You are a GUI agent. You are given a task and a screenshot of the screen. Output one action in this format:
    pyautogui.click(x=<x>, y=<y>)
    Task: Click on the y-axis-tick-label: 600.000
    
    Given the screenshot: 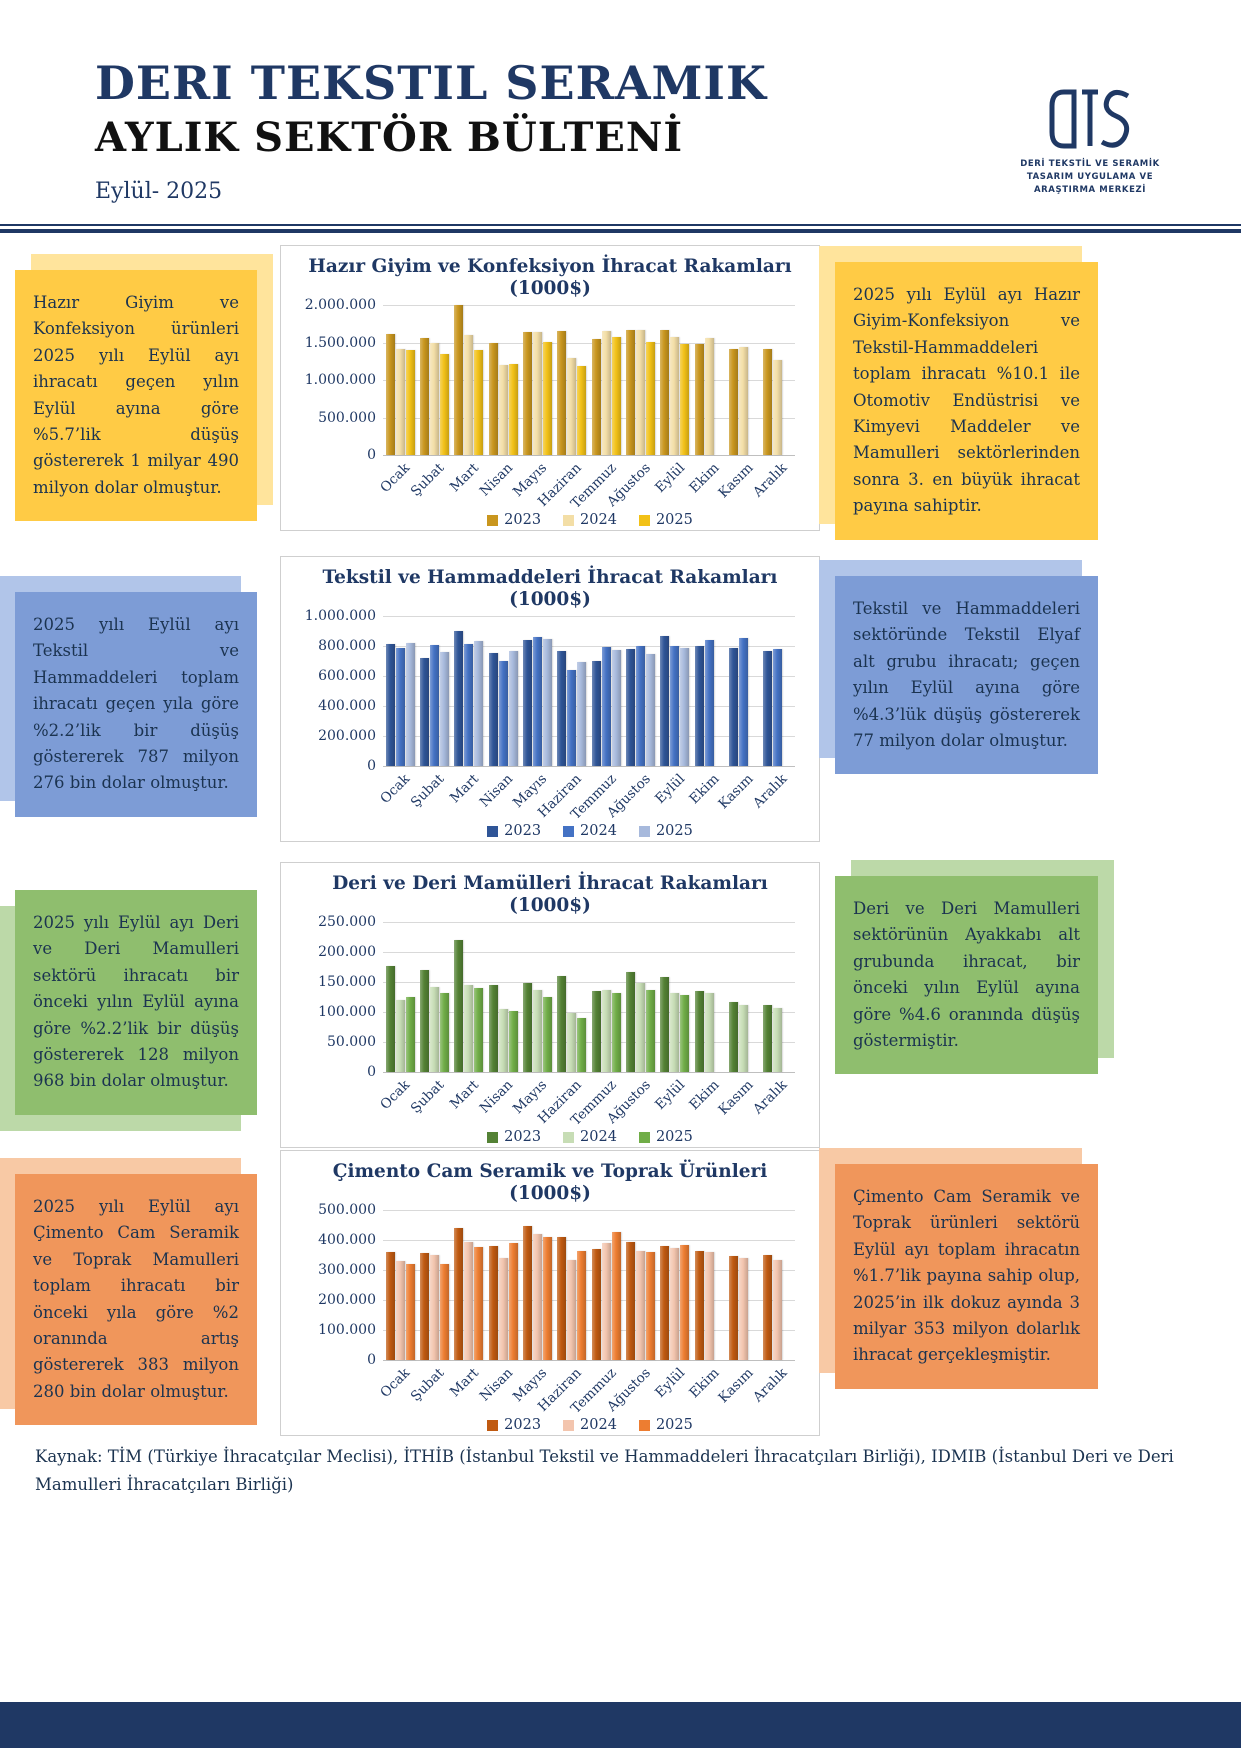 What is the action you would take?
    pyautogui.click(x=347, y=676)
    